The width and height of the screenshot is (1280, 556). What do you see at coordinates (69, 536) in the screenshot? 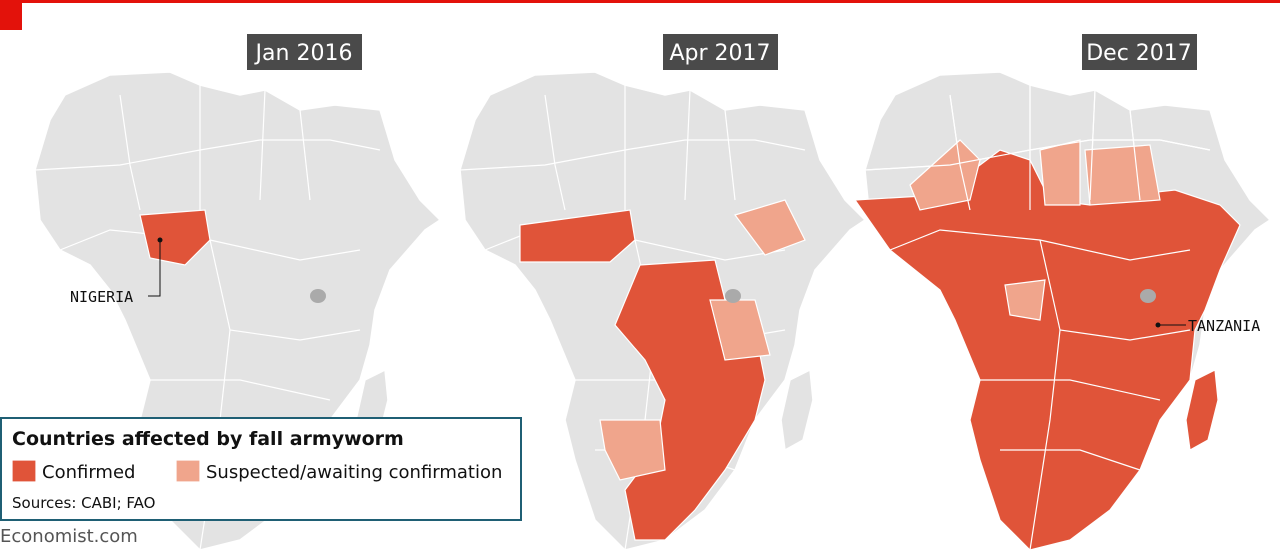
I see `footer: Economist.com` at bounding box center [69, 536].